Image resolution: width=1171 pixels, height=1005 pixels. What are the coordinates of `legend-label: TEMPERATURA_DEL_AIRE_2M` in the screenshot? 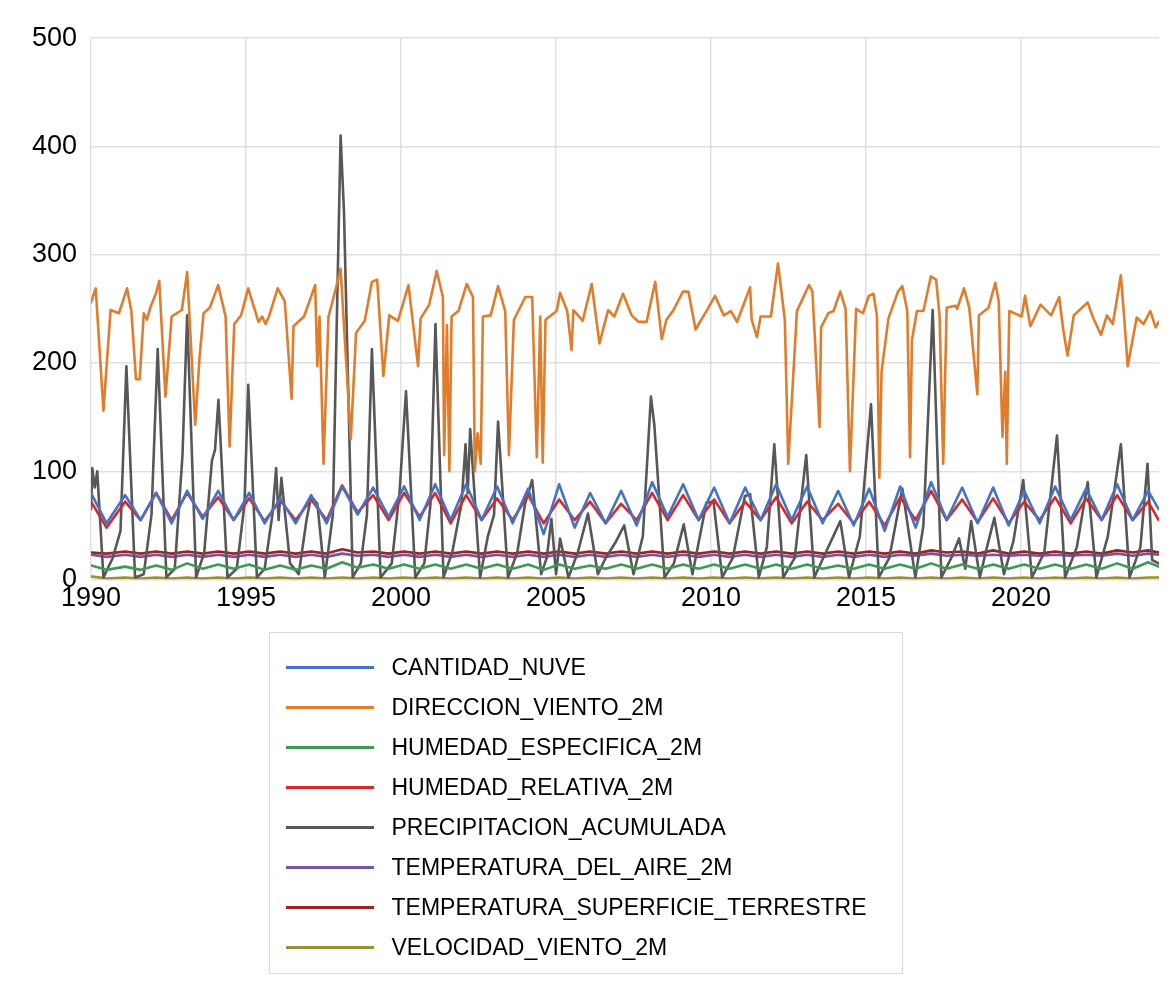 It's located at (562, 867).